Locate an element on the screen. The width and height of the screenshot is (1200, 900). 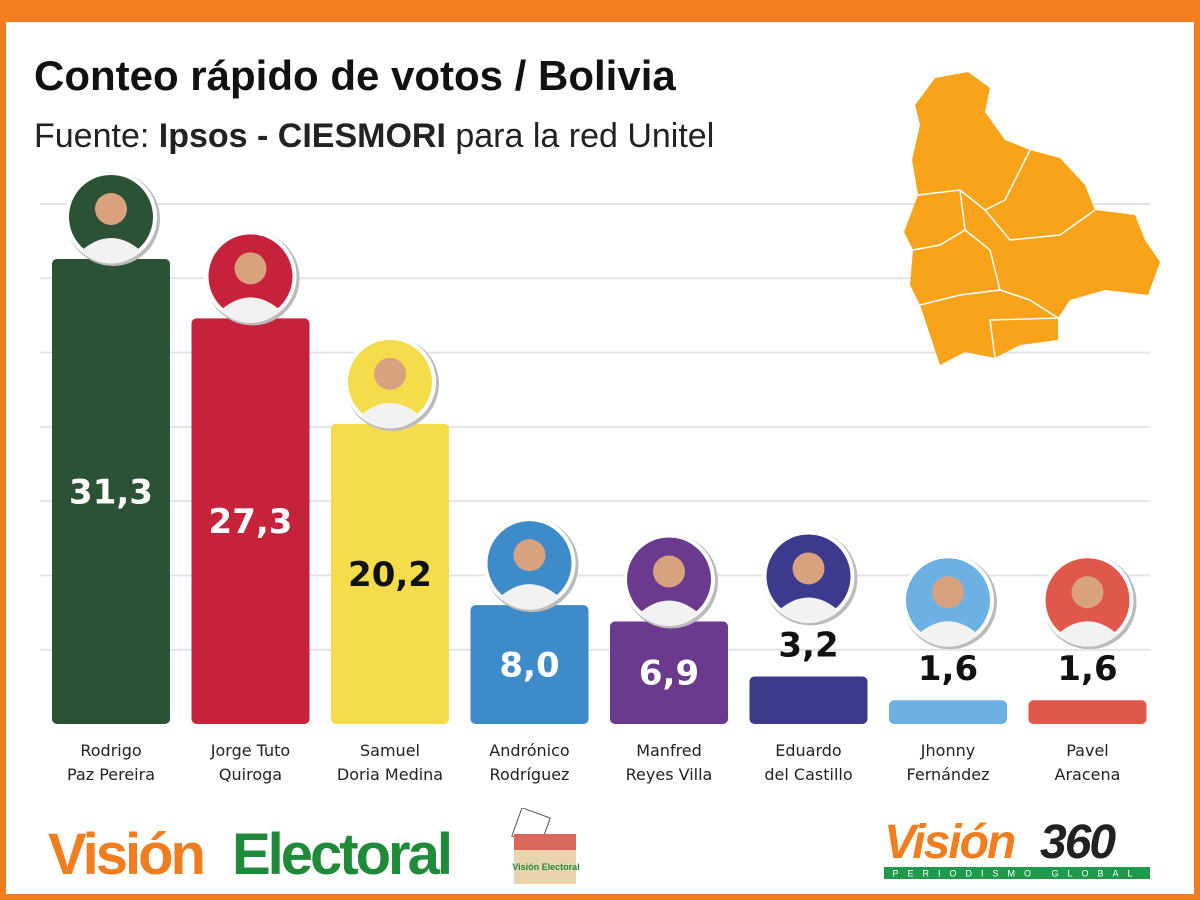
category-label: Rodrigo is located at coordinates (110, 750).